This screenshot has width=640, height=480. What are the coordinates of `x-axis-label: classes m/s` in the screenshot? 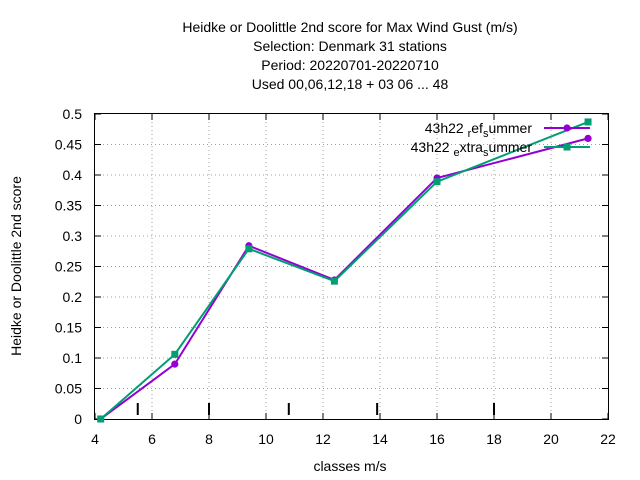 It's located at (349, 466).